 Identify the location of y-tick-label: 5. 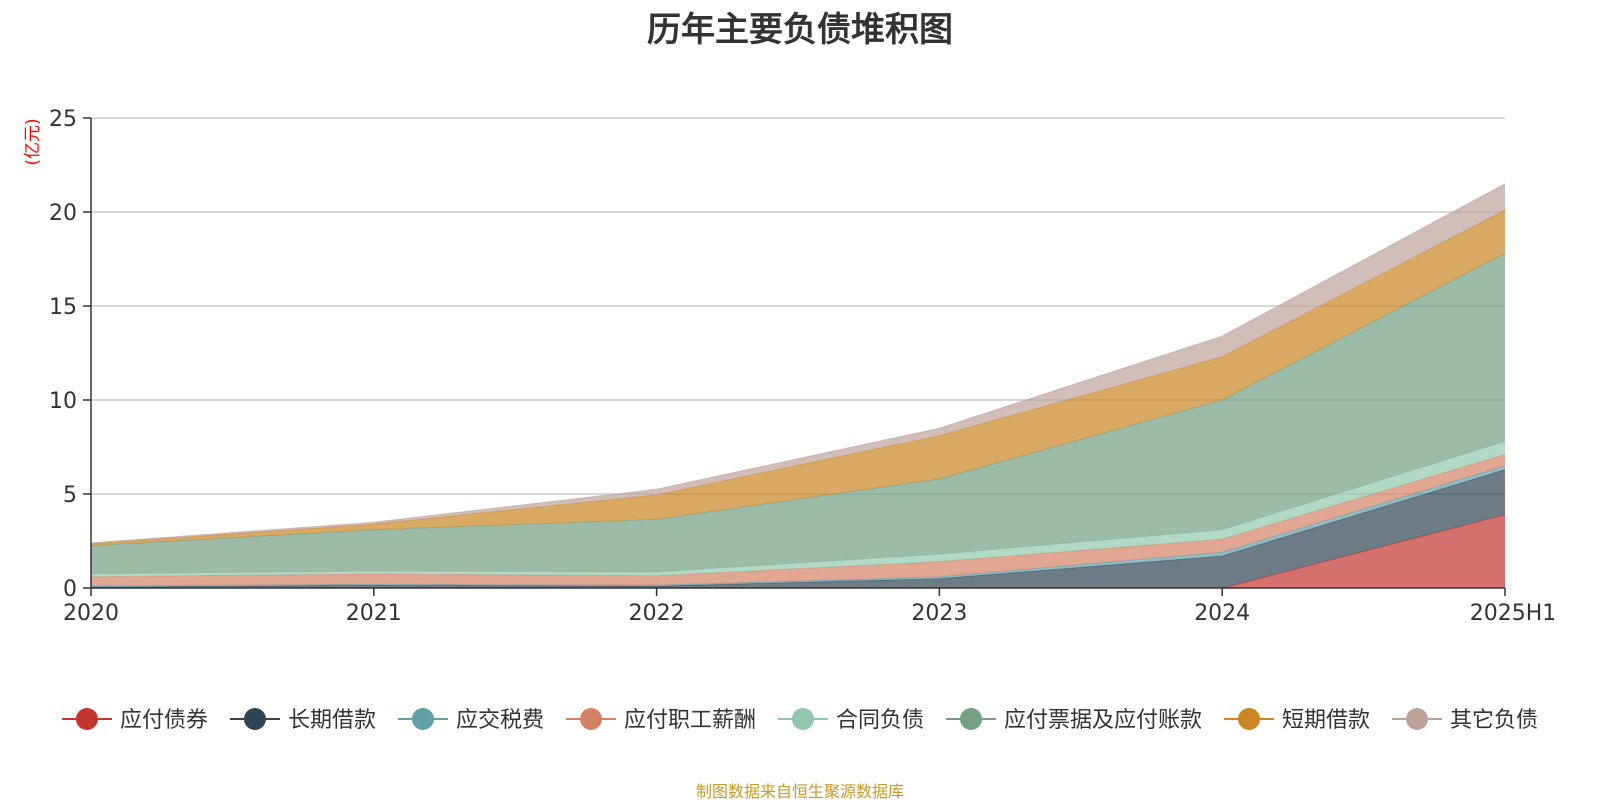
(70, 495).